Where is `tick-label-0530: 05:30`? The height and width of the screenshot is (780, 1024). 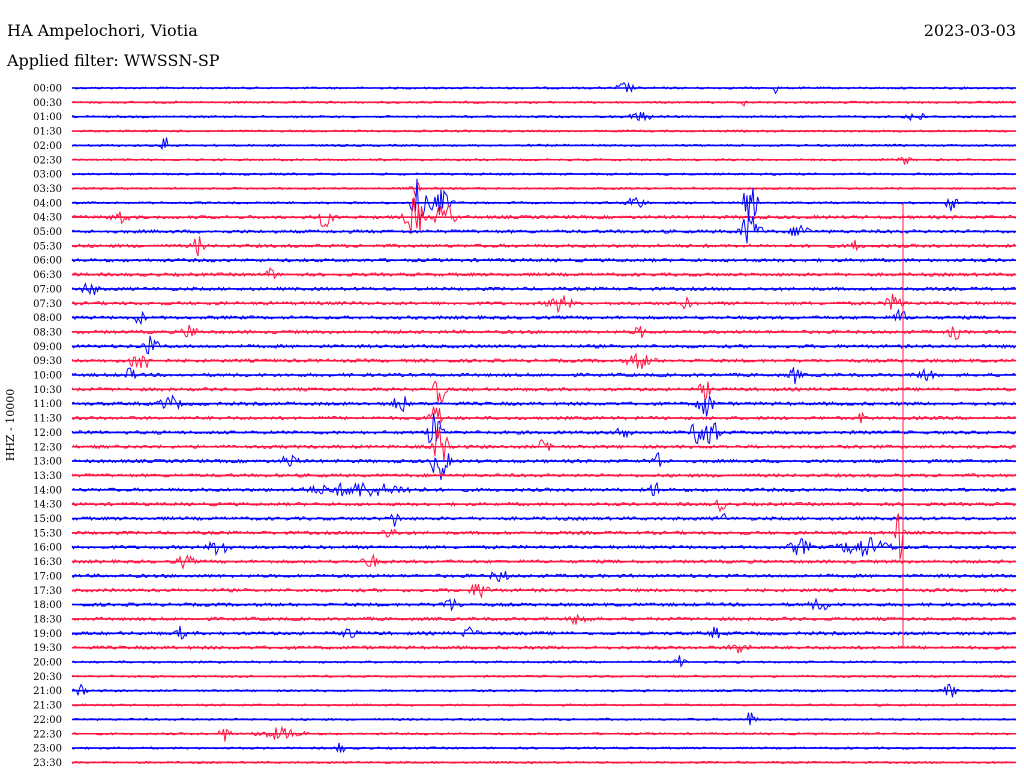 tick-label-0530: 05:30 is located at coordinates (47, 246).